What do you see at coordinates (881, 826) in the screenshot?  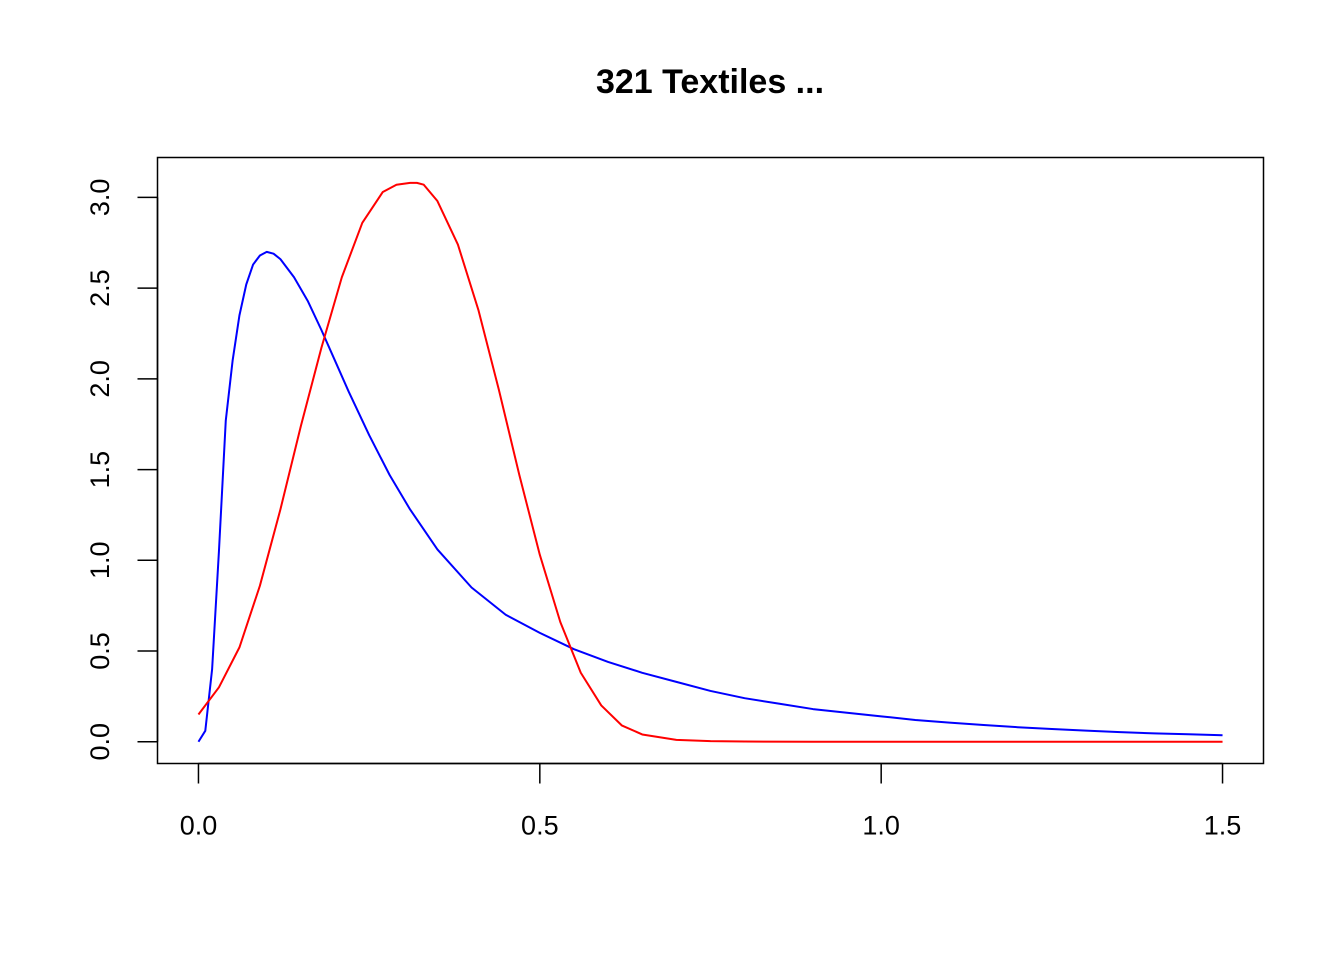 I see `x-tick-label: 1.0` at bounding box center [881, 826].